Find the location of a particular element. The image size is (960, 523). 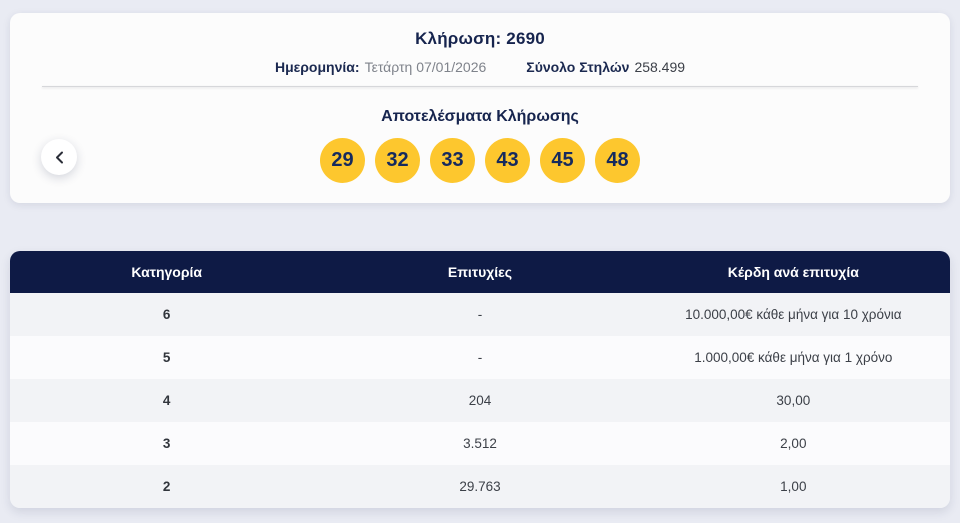

cell-category: 2 is located at coordinates (166, 486).